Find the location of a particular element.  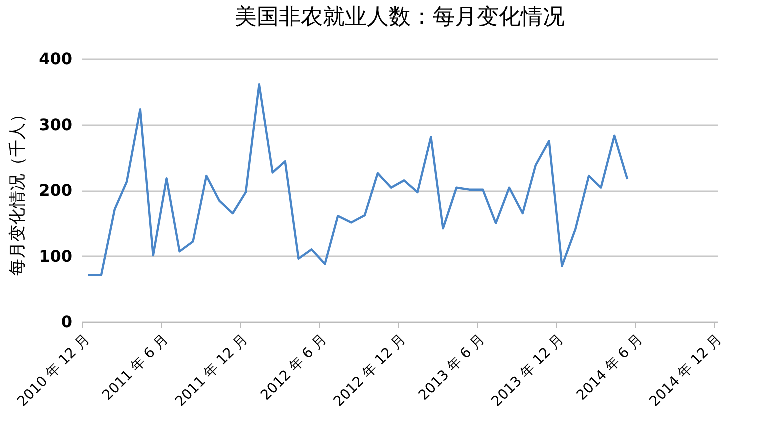

y-tick-label: 0 is located at coordinates (66, 322).